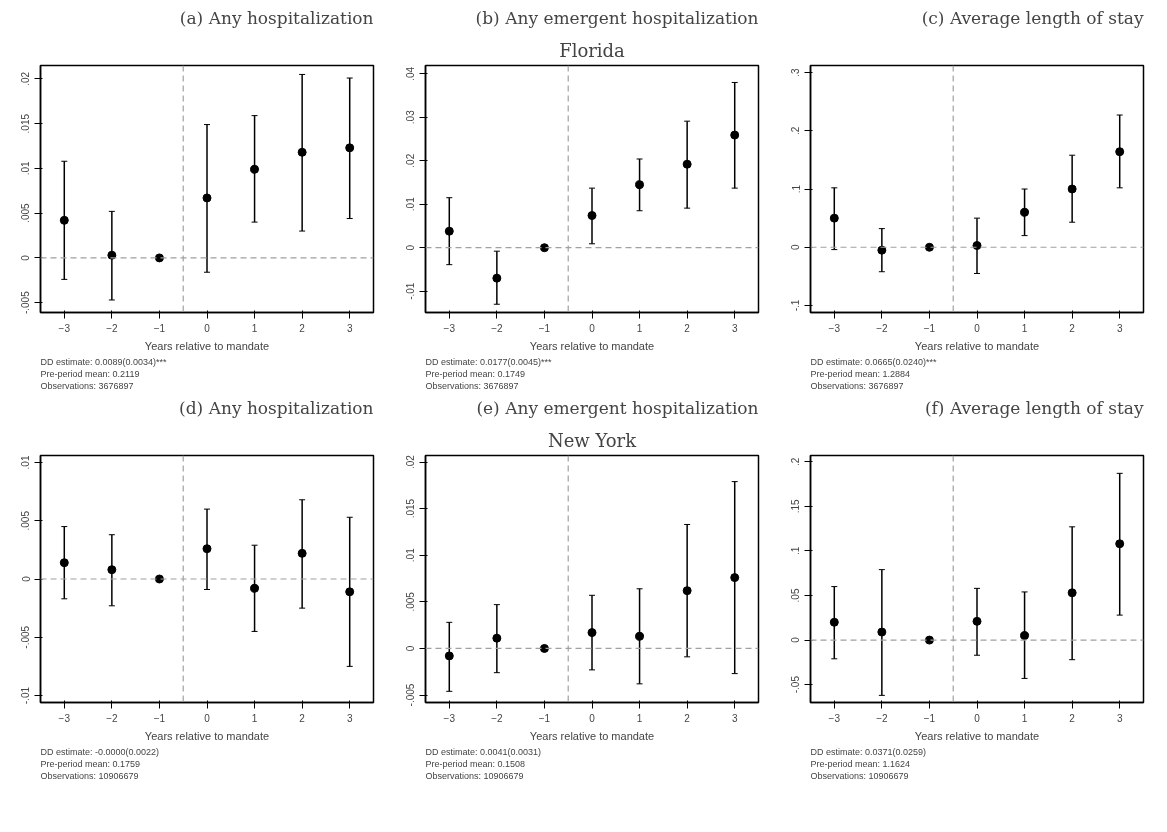  Describe the element at coordinates (796, 684) in the screenshot. I see `y-tick-label: -.05` at that location.